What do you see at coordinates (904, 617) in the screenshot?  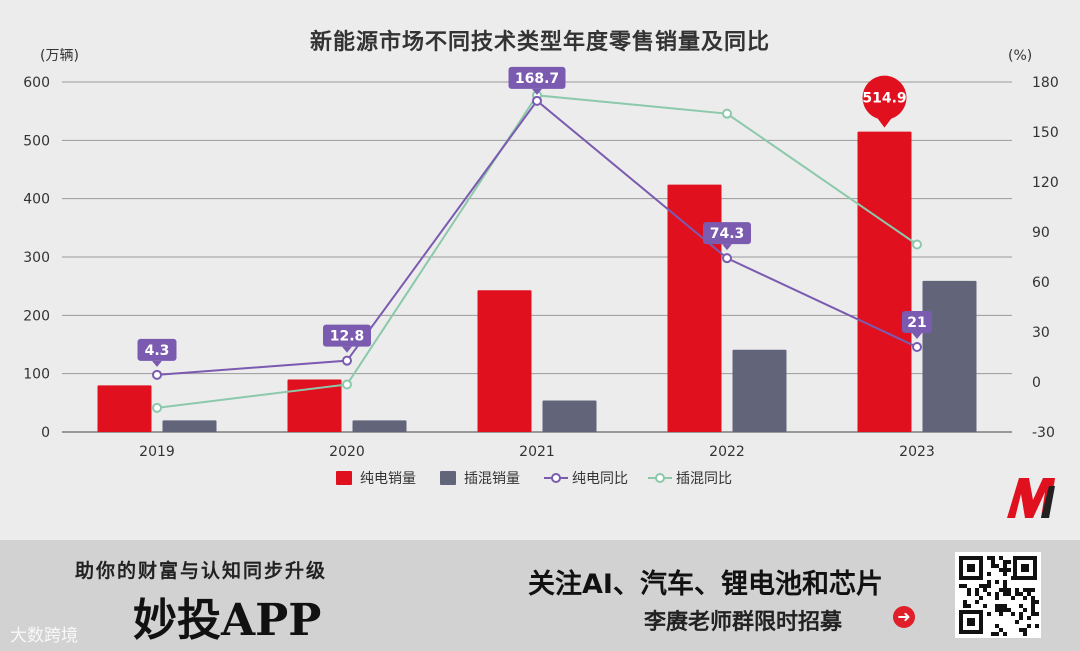 I see `arrow-right-circle-icon: ➜` at bounding box center [904, 617].